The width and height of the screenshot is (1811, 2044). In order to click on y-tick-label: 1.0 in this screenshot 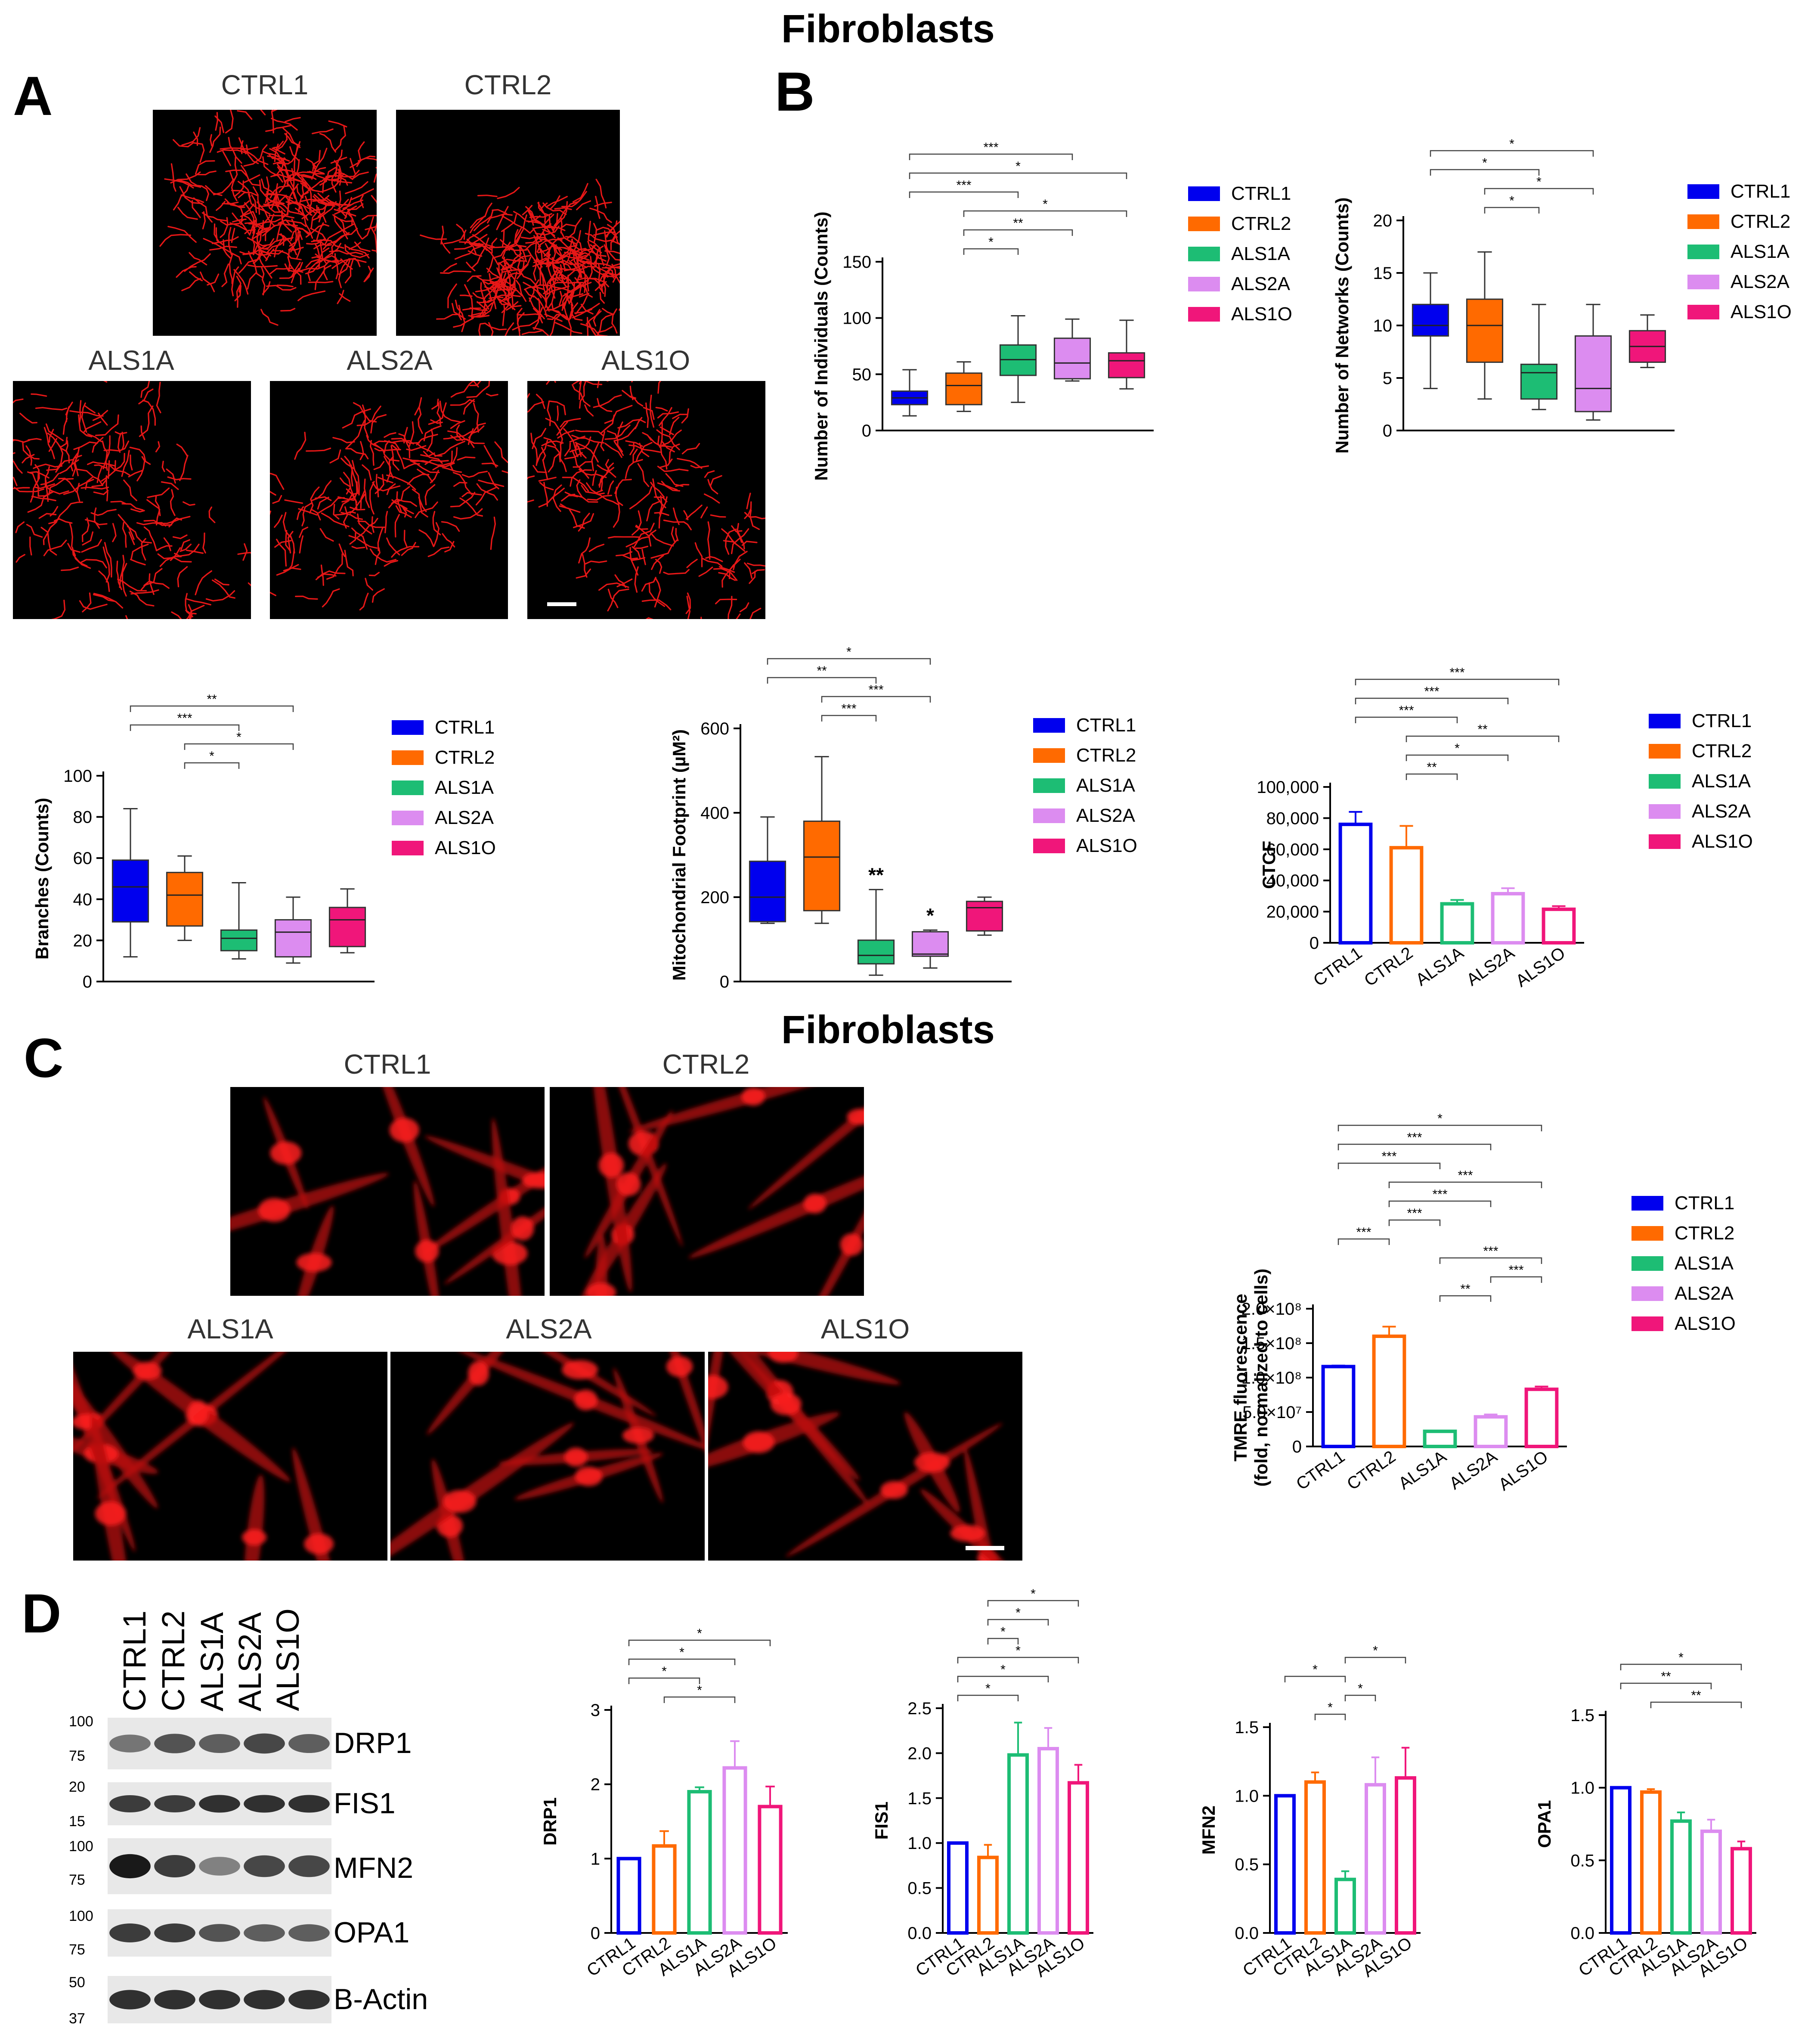, I will do `click(1247, 1797)`.